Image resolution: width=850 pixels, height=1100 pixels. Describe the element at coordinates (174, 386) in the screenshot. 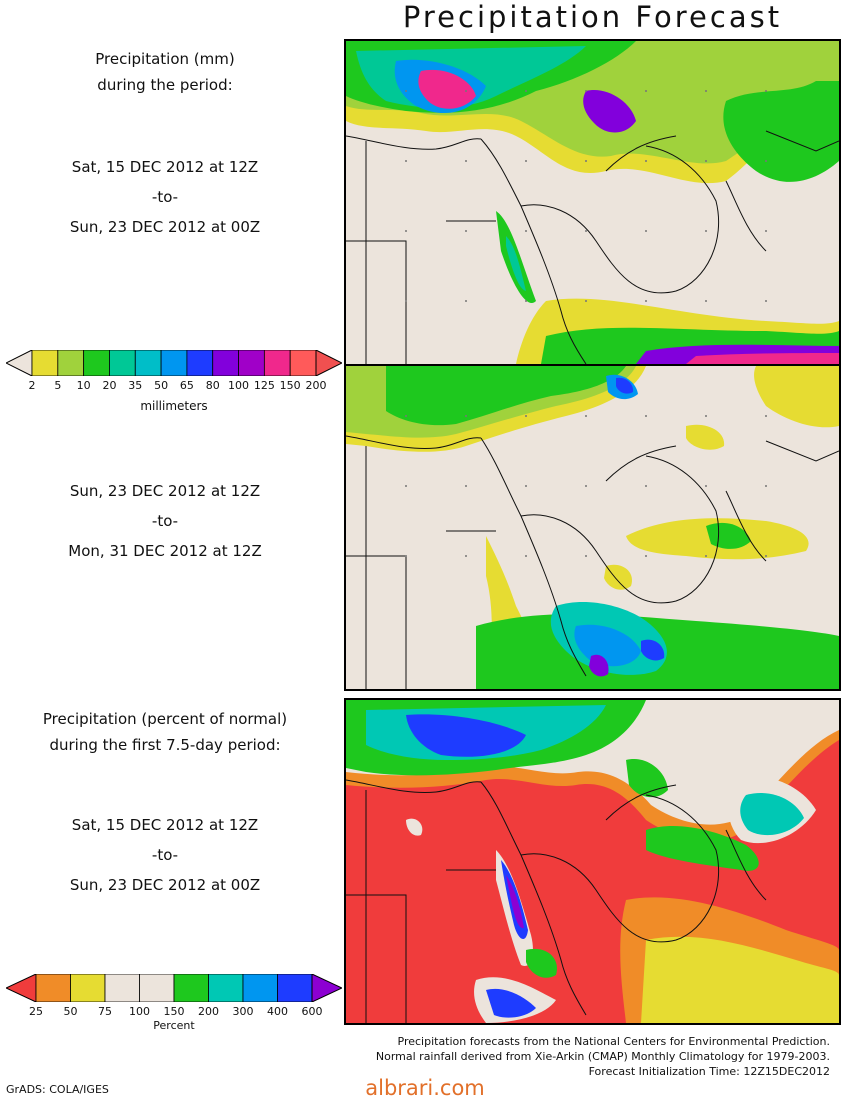

I see `colorbar-mm-ticks: 2 5 10 20 35 50 65 80 100 125 150 200` at that location.